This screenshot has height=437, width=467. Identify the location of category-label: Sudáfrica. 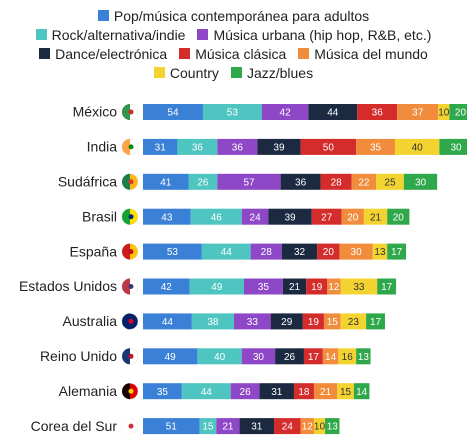
(87, 182).